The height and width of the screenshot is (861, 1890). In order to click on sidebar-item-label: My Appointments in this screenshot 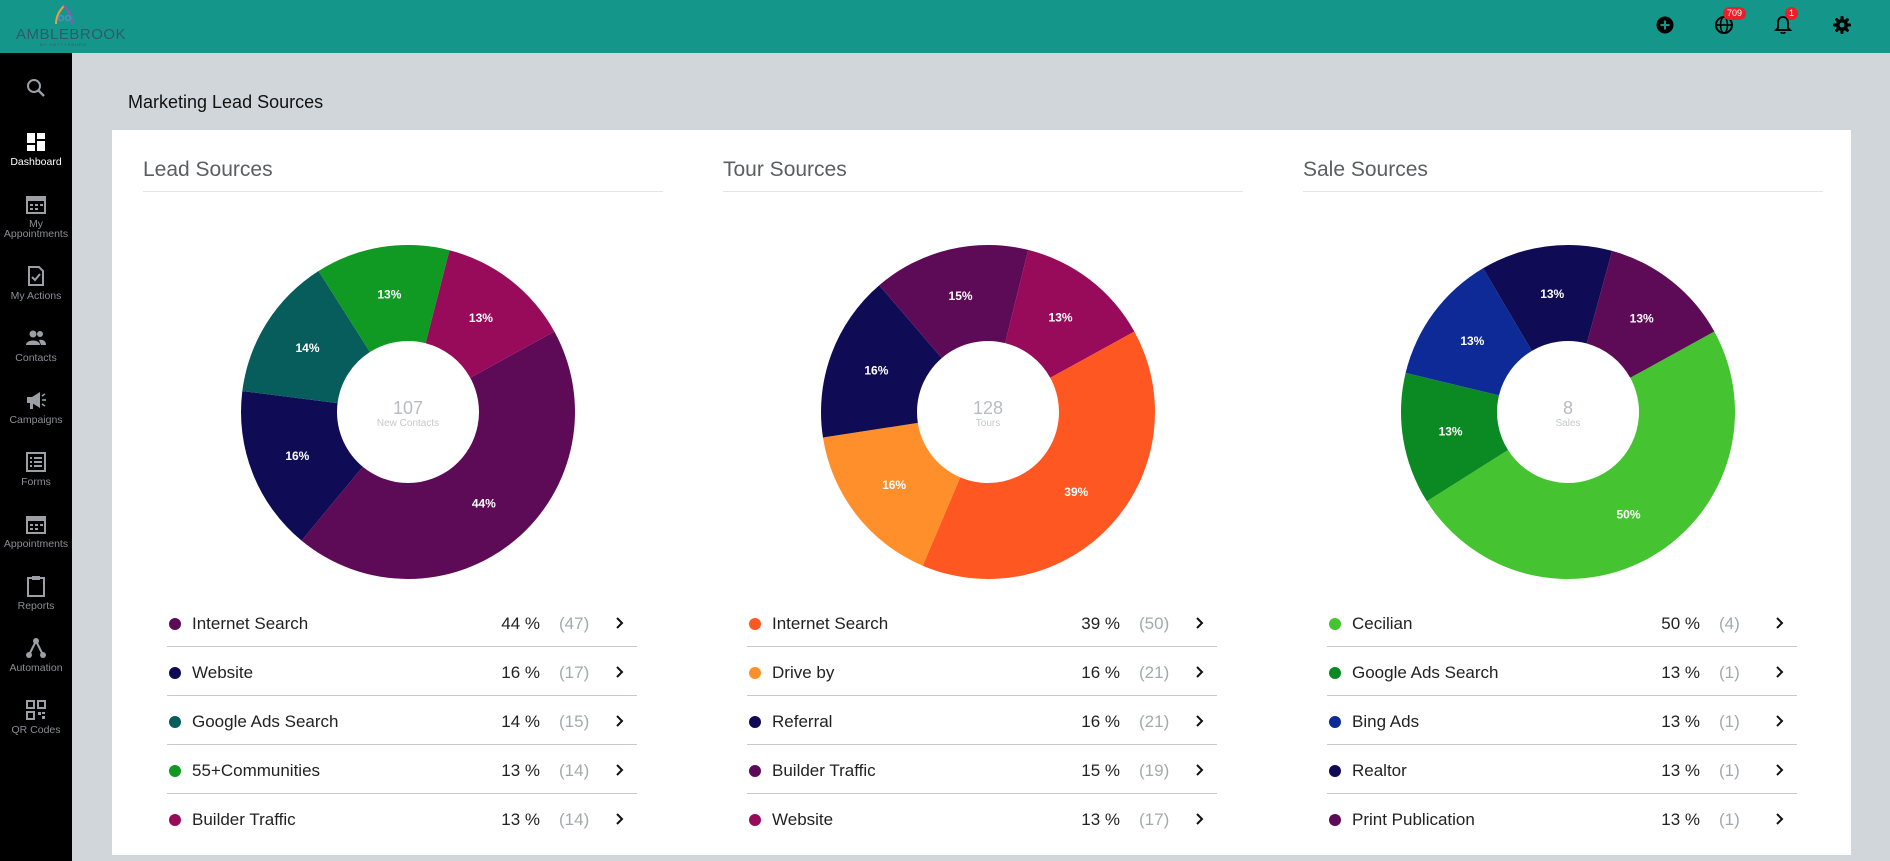, I will do `click(36, 229)`.